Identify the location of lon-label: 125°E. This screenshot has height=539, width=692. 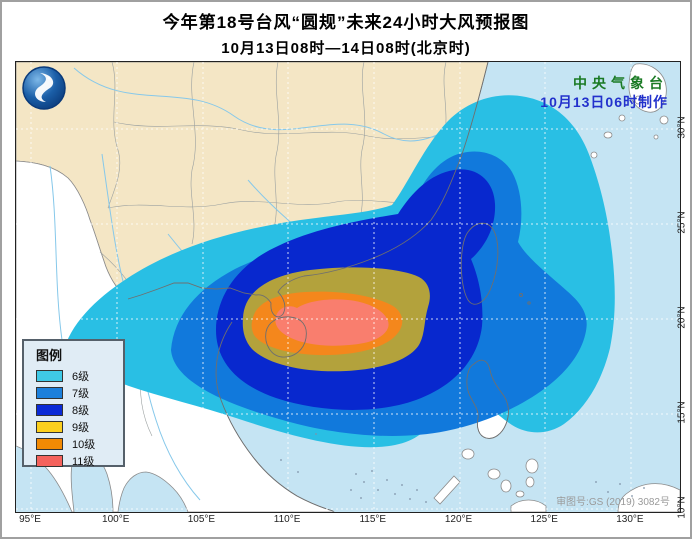
(544, 519).